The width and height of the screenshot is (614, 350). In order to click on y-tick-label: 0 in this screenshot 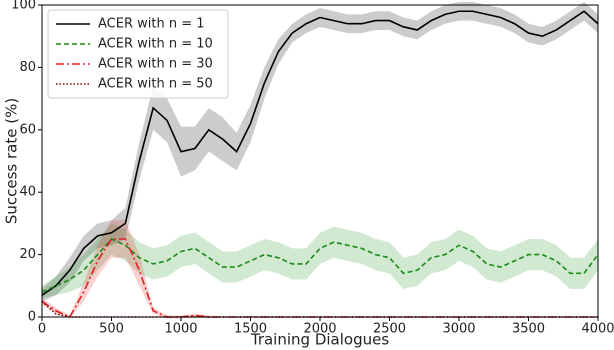, I will do `click(32, 317)`.